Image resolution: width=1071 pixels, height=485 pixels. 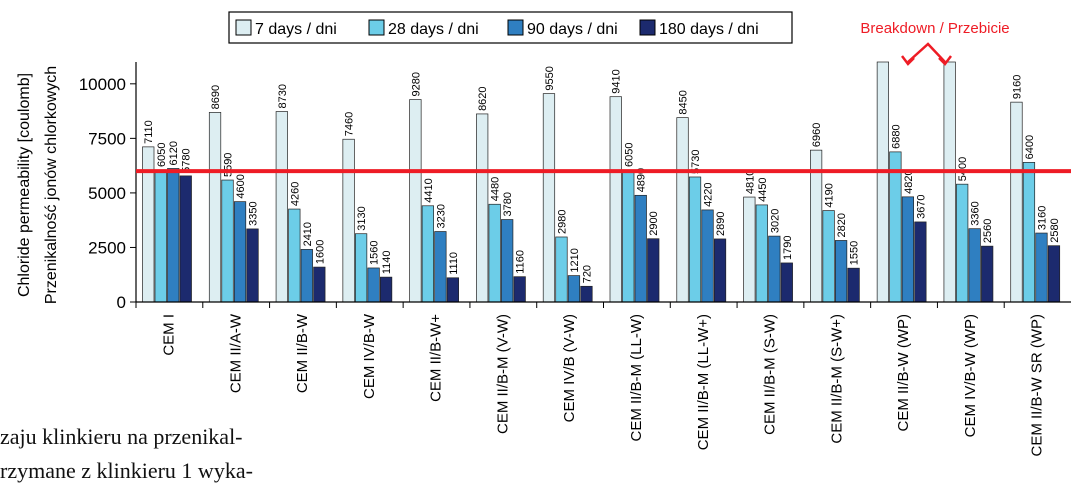 I want to click on legend-label-1: 7 days / dni, so click(x=296, y=29).